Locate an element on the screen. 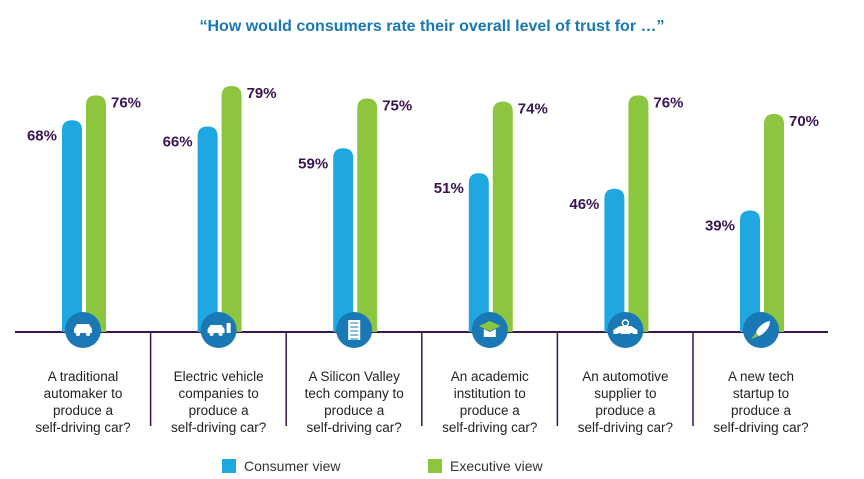 Image resolution: width=864 pixels, height=479 pixels. category-label-line: companies to is located at coordinates (218, 393).